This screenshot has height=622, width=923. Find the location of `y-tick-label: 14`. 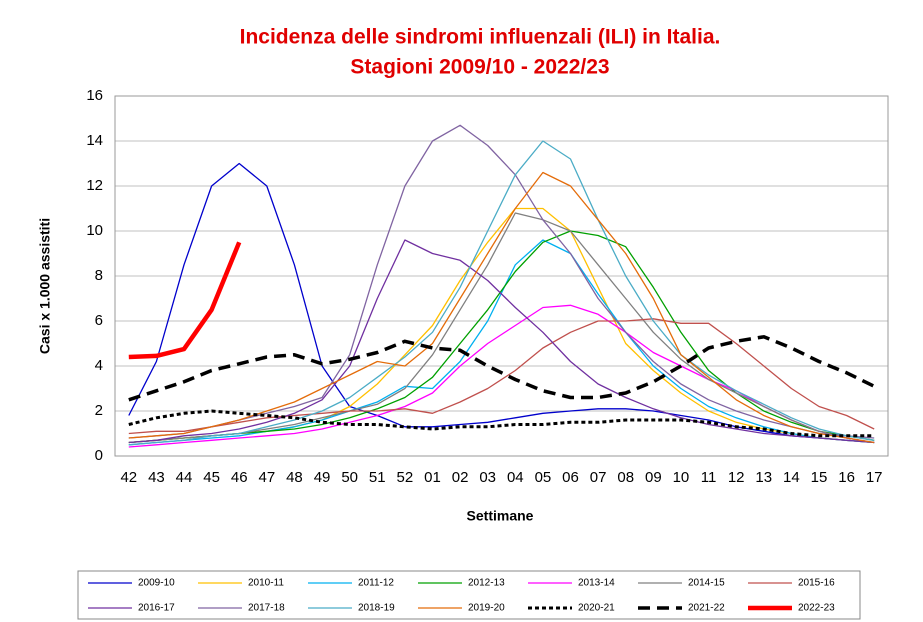

y-tick-label: 14 is located at coordinates (94, 140).